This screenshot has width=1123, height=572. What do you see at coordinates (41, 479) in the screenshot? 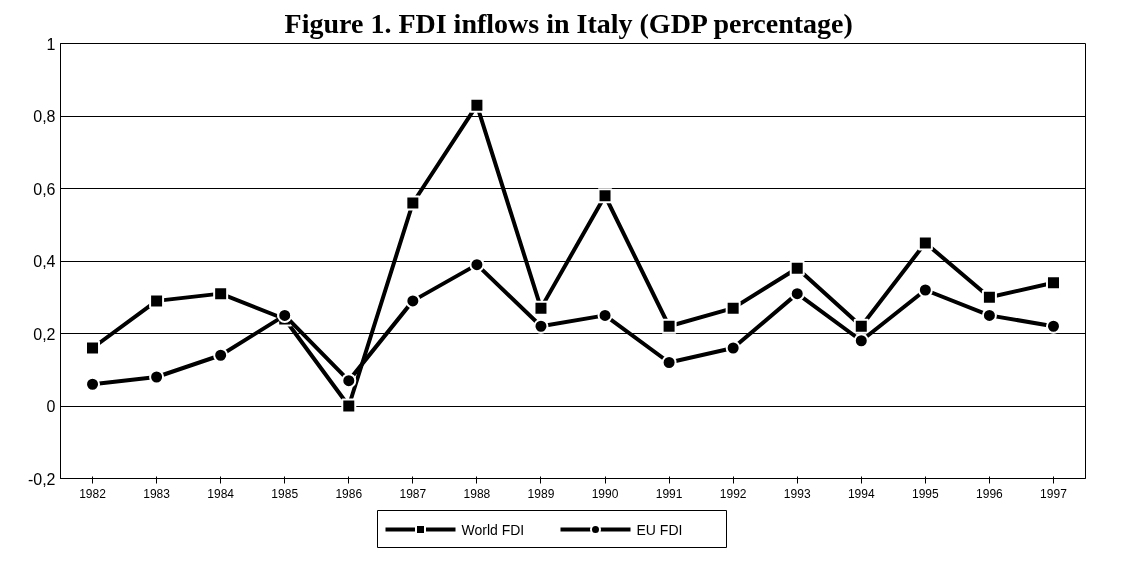
I see `y-tick-label: -0,2` at bounding box center [41, 479].